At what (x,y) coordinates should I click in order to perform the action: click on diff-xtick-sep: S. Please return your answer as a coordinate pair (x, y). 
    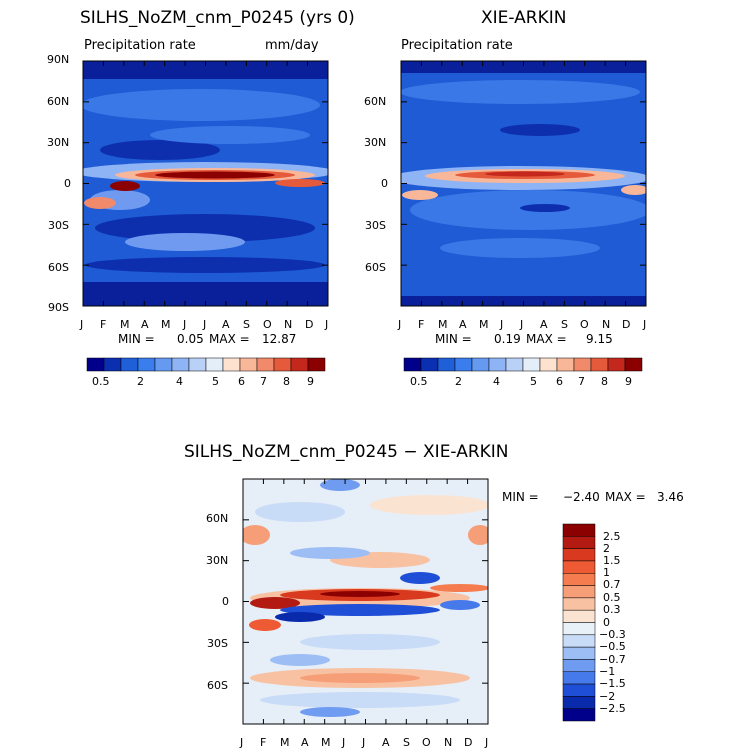
    Looking at the image, I should click on (406, 742).